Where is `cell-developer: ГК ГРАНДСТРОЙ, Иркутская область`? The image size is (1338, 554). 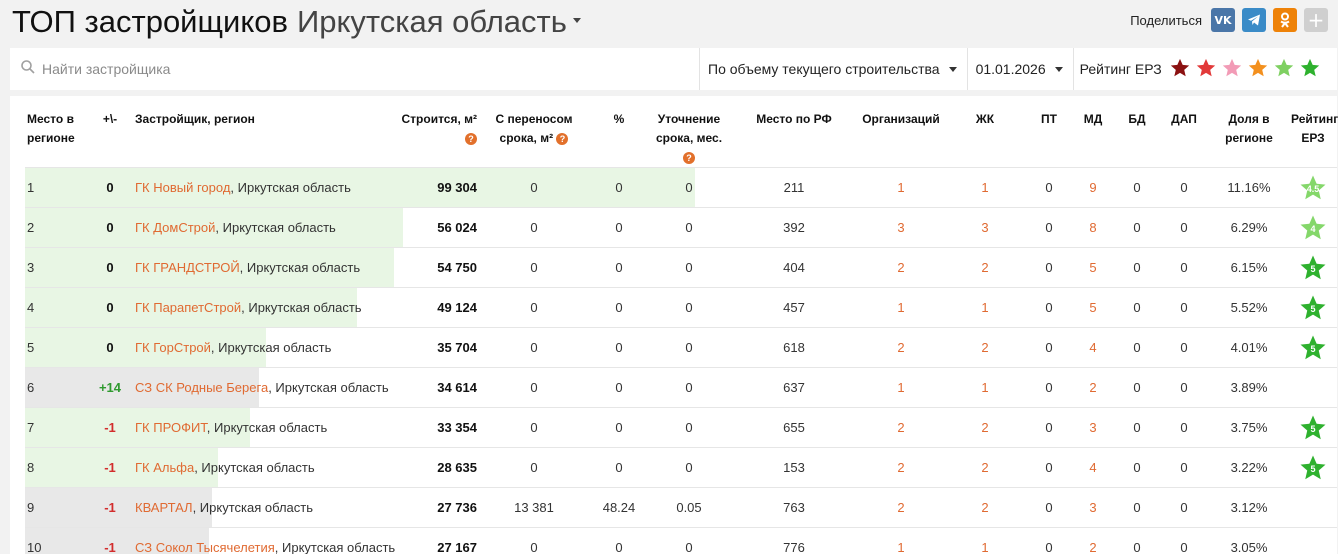 cell-developer: ГК ГРАНДСТРОЙ, Иркутская область is located at coordinates (262, 267).